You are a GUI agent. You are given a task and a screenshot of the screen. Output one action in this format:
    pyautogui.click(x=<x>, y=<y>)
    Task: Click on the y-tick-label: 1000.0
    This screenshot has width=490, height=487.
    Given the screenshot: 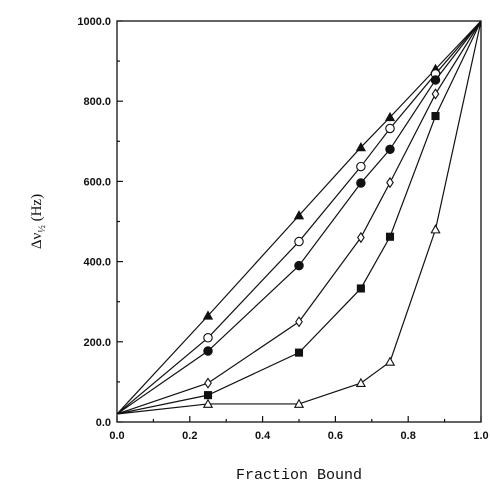 What is the action you would take?
    pyautogui.click(x=94, y=22)
    